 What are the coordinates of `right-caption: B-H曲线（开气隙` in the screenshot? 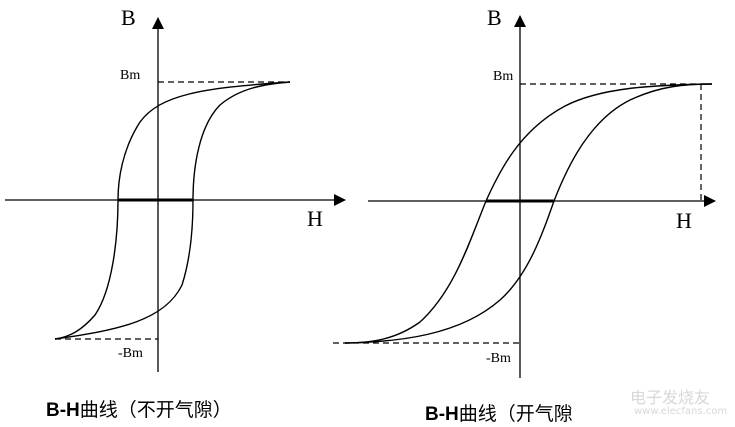 It's located at (499, 412).